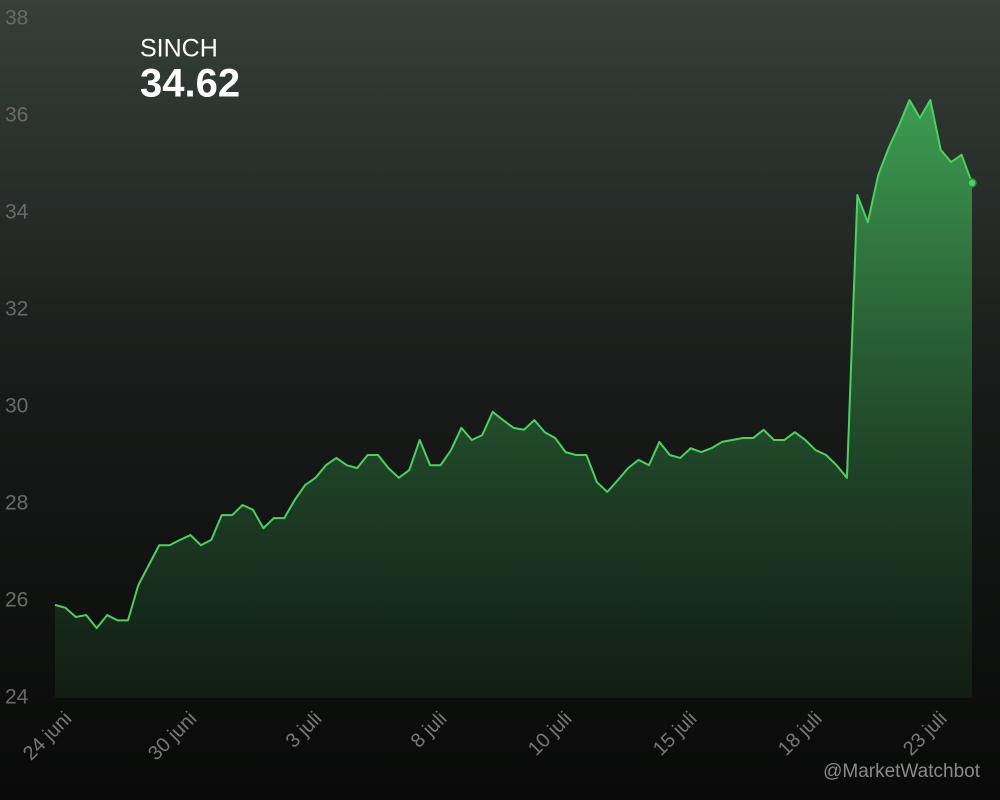 The width and height of the screenshot is (1000, 800). I want to click on y-tick-label: 26, so click(16, 600).